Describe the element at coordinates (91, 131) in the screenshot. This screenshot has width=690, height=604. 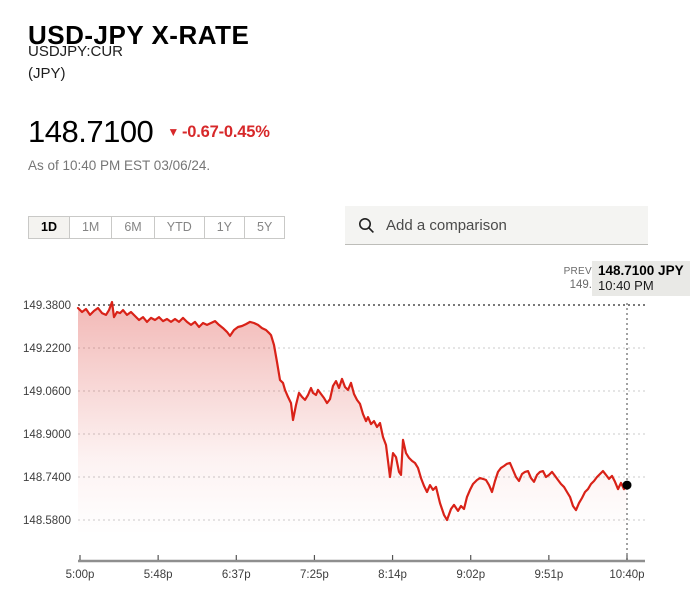
I see `current-price: 148.7100` at that location.